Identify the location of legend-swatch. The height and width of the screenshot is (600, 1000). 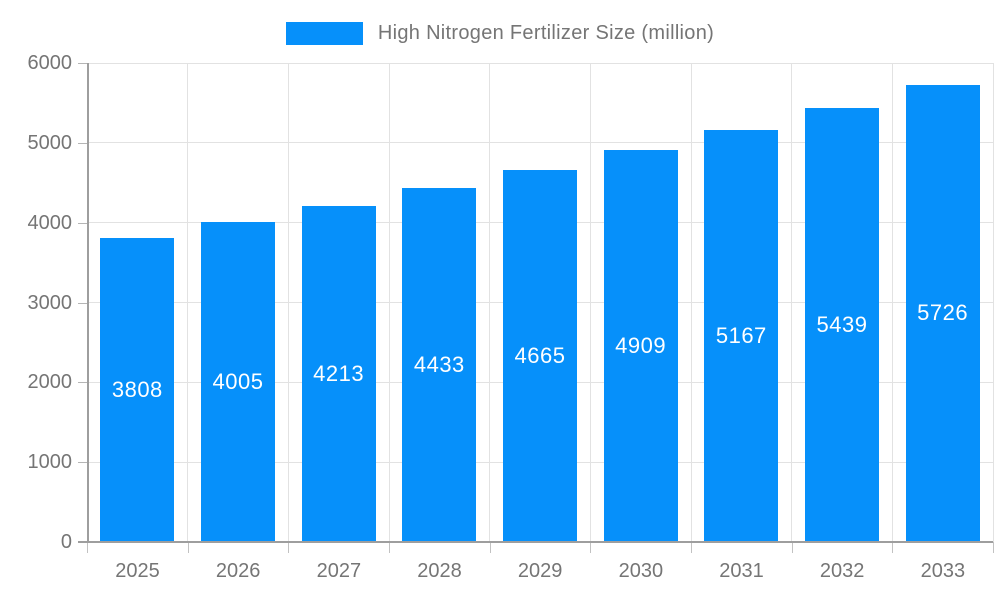
(324, 33).